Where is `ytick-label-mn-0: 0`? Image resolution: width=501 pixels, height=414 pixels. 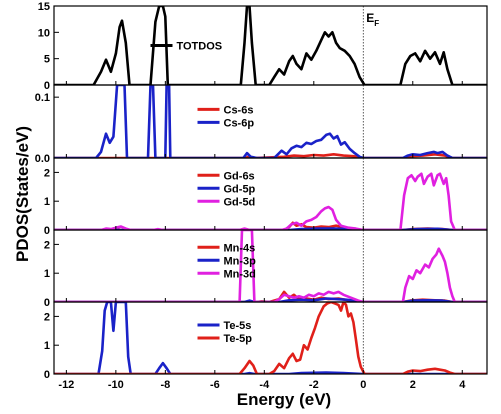
ytick-label-mn-0: 0 is located at coordinates (47, 303).